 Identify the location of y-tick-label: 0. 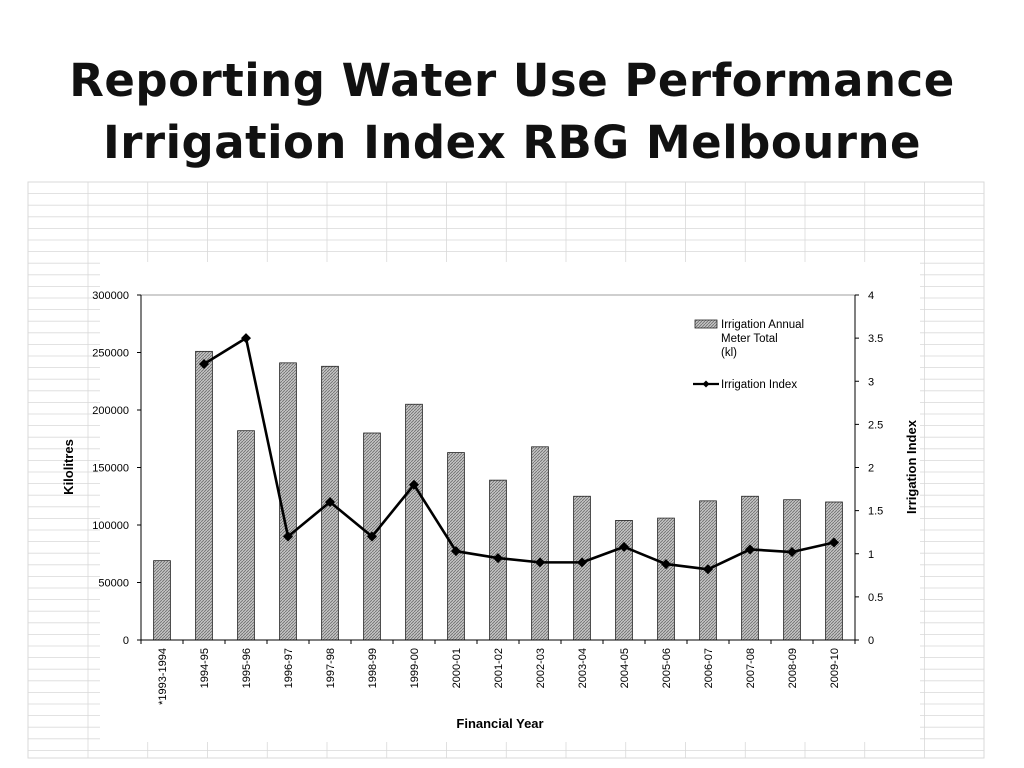
(126, 641).